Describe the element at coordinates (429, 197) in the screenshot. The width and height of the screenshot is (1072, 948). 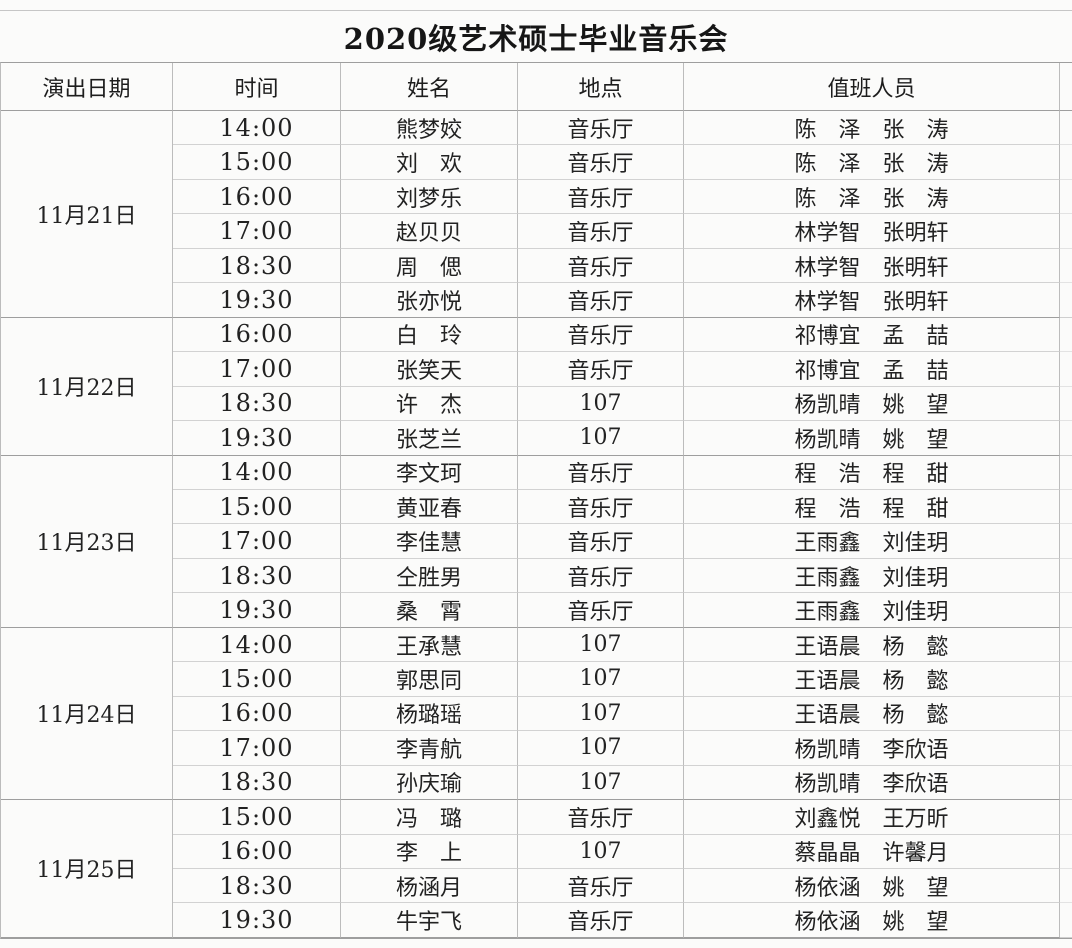
I see `name-cell: 刘梦乐` at that location.